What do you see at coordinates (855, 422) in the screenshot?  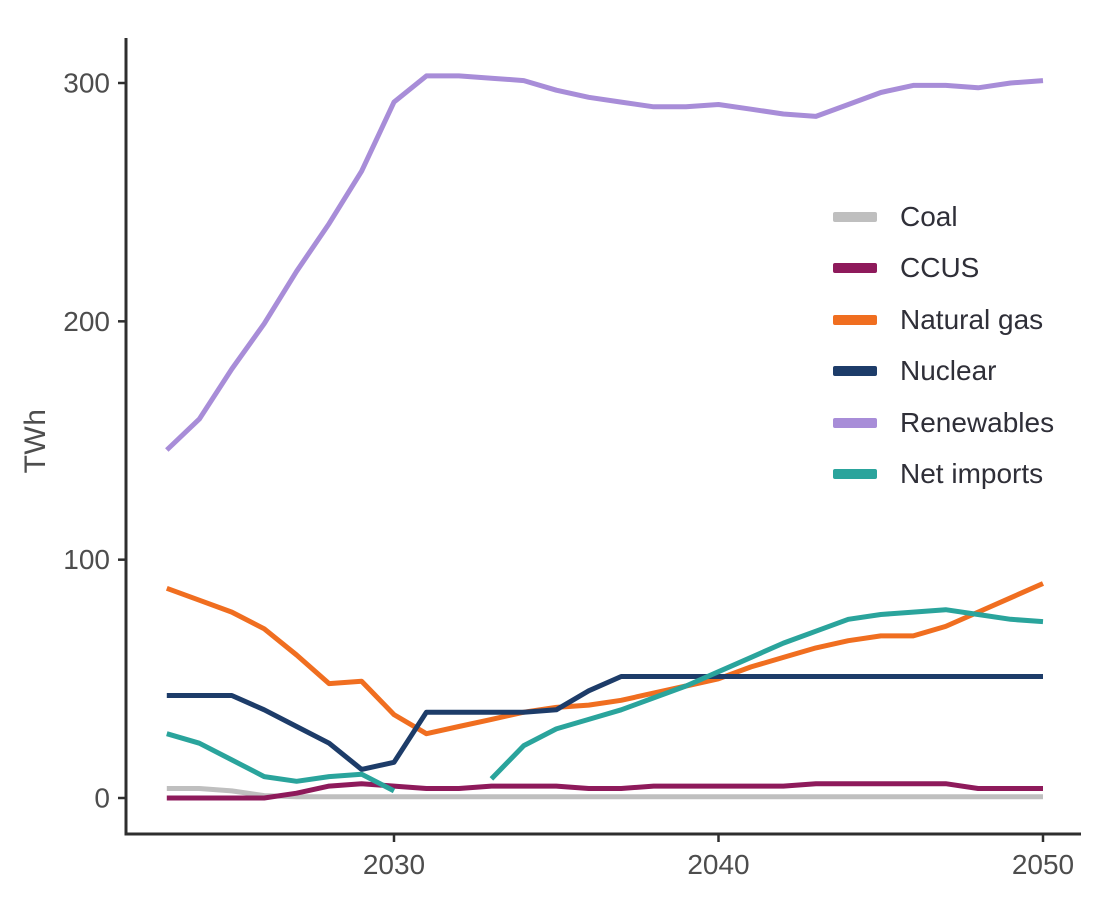 I see `renewables-series-swatch` at bounding box center [855, 422].